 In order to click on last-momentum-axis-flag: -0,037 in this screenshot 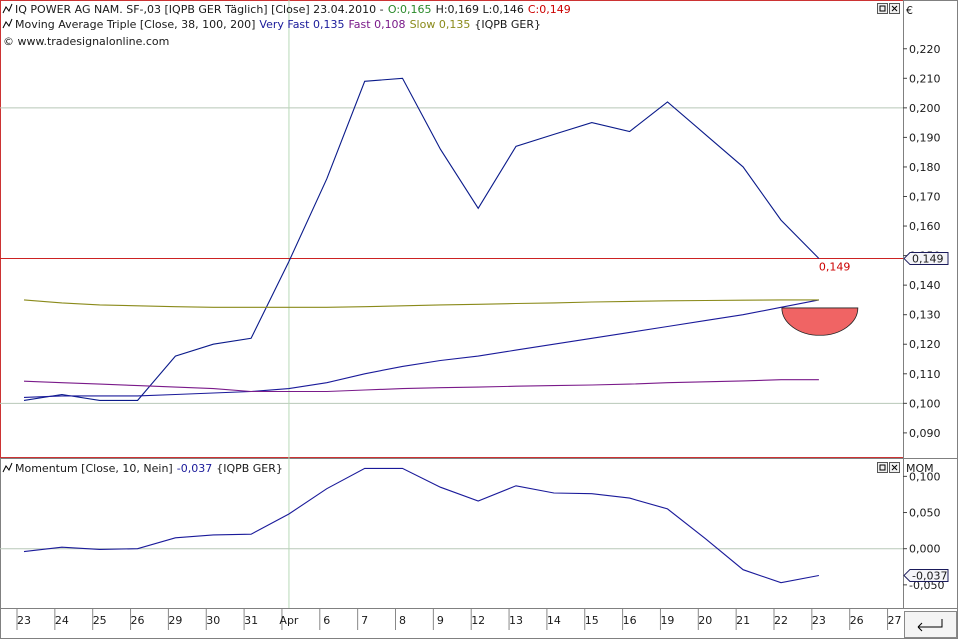, I will do `click(926, 575)`.